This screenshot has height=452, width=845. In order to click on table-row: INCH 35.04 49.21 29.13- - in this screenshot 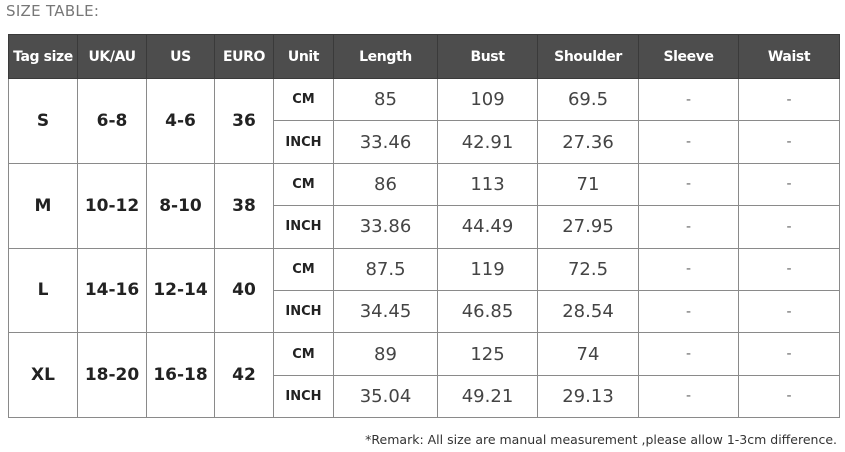, I will do `click(424, 396)`.